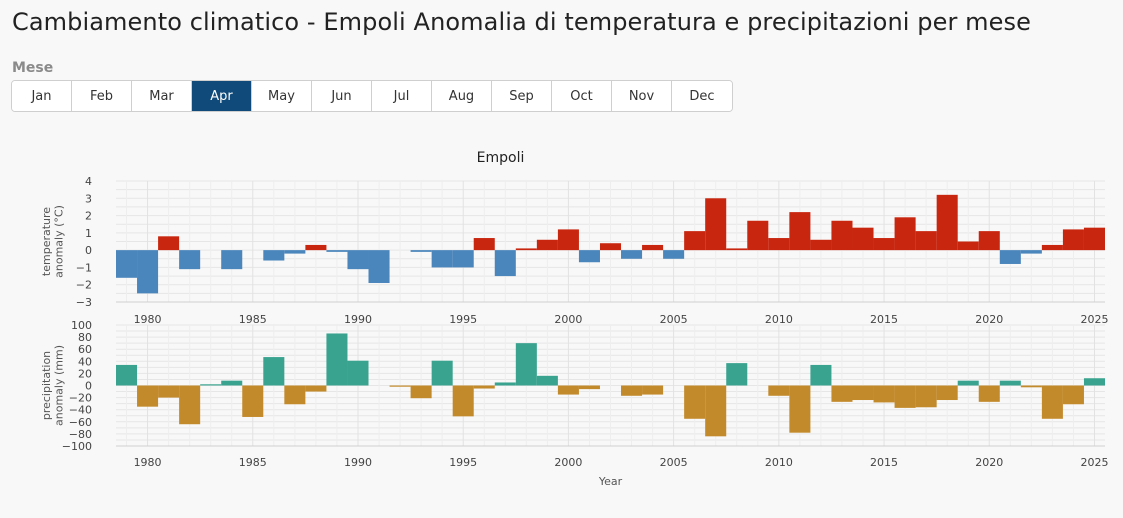  Describe the element at coordinates (442, 259) in the screenshot. I see `bar-1994` at that location.